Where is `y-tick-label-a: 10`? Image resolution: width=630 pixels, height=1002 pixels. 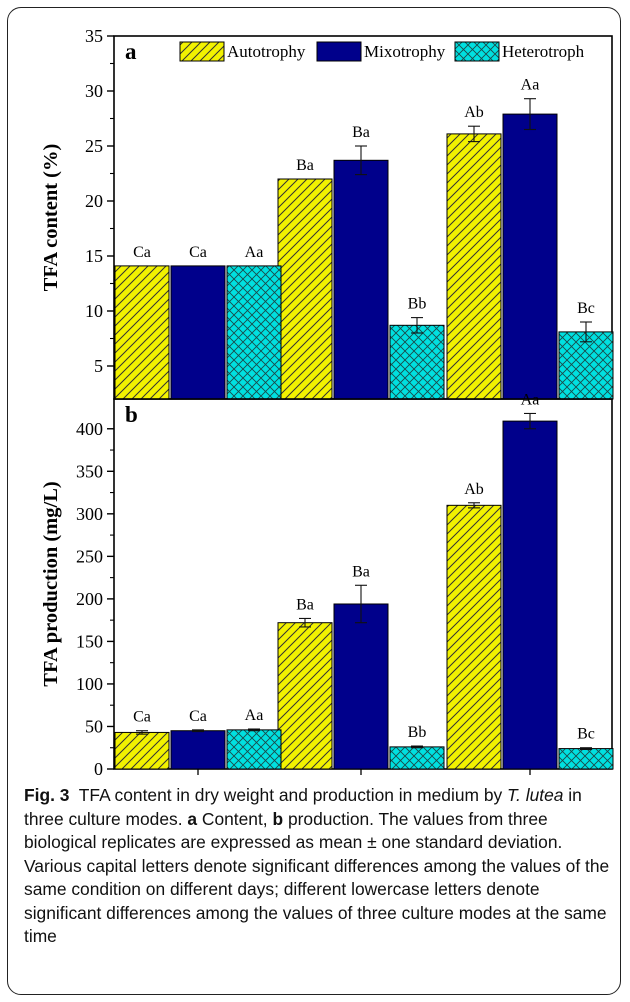
y-tick-label-a: 10 is located at coordinates (94, 311).